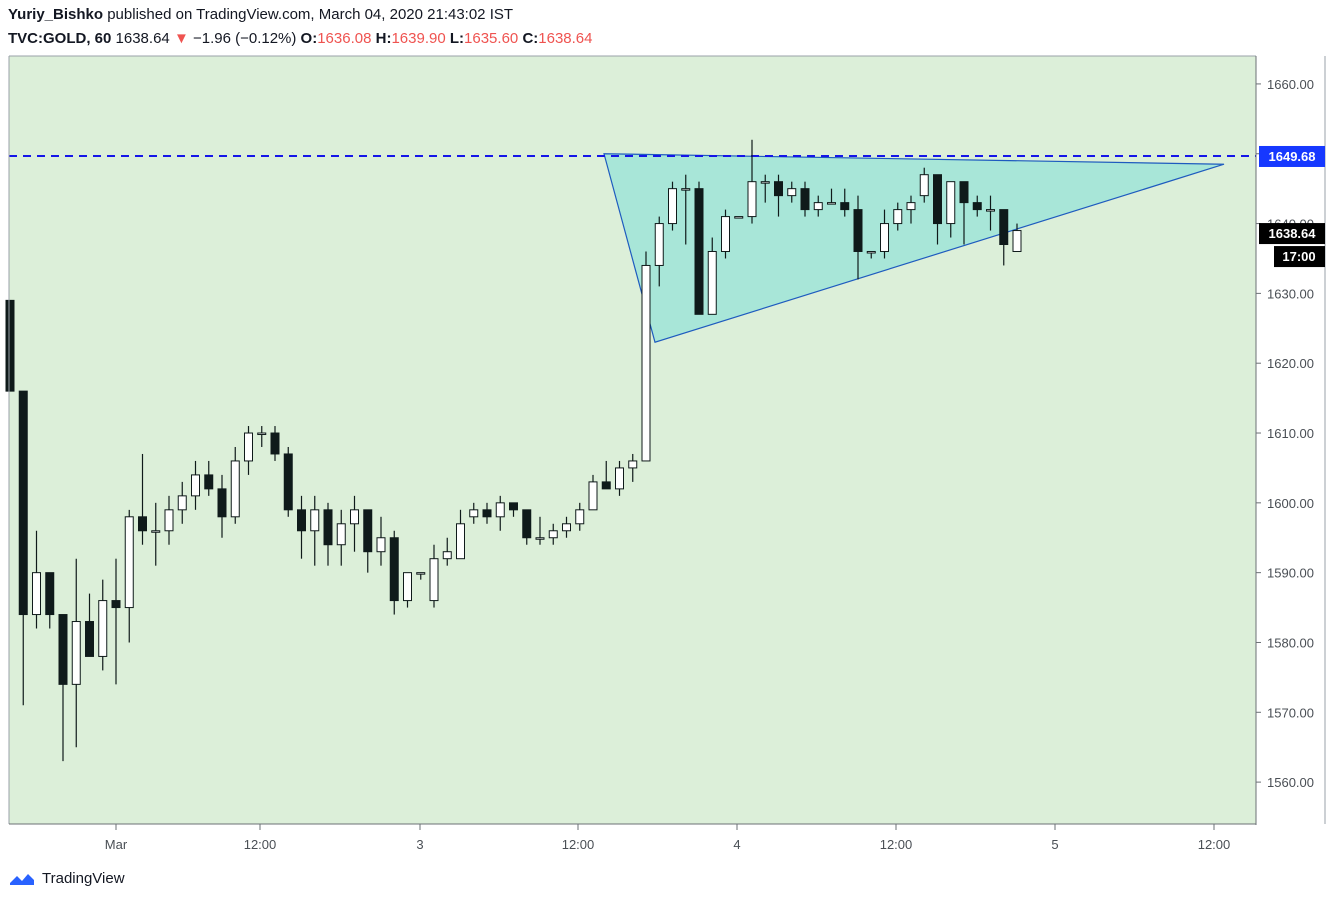 This screenshot has height=904, width=1334. What do you see at coordinates (181, 38) in the screenshot?
I see `down-arrow-icon: ▼` at bounding box center [181, 38].